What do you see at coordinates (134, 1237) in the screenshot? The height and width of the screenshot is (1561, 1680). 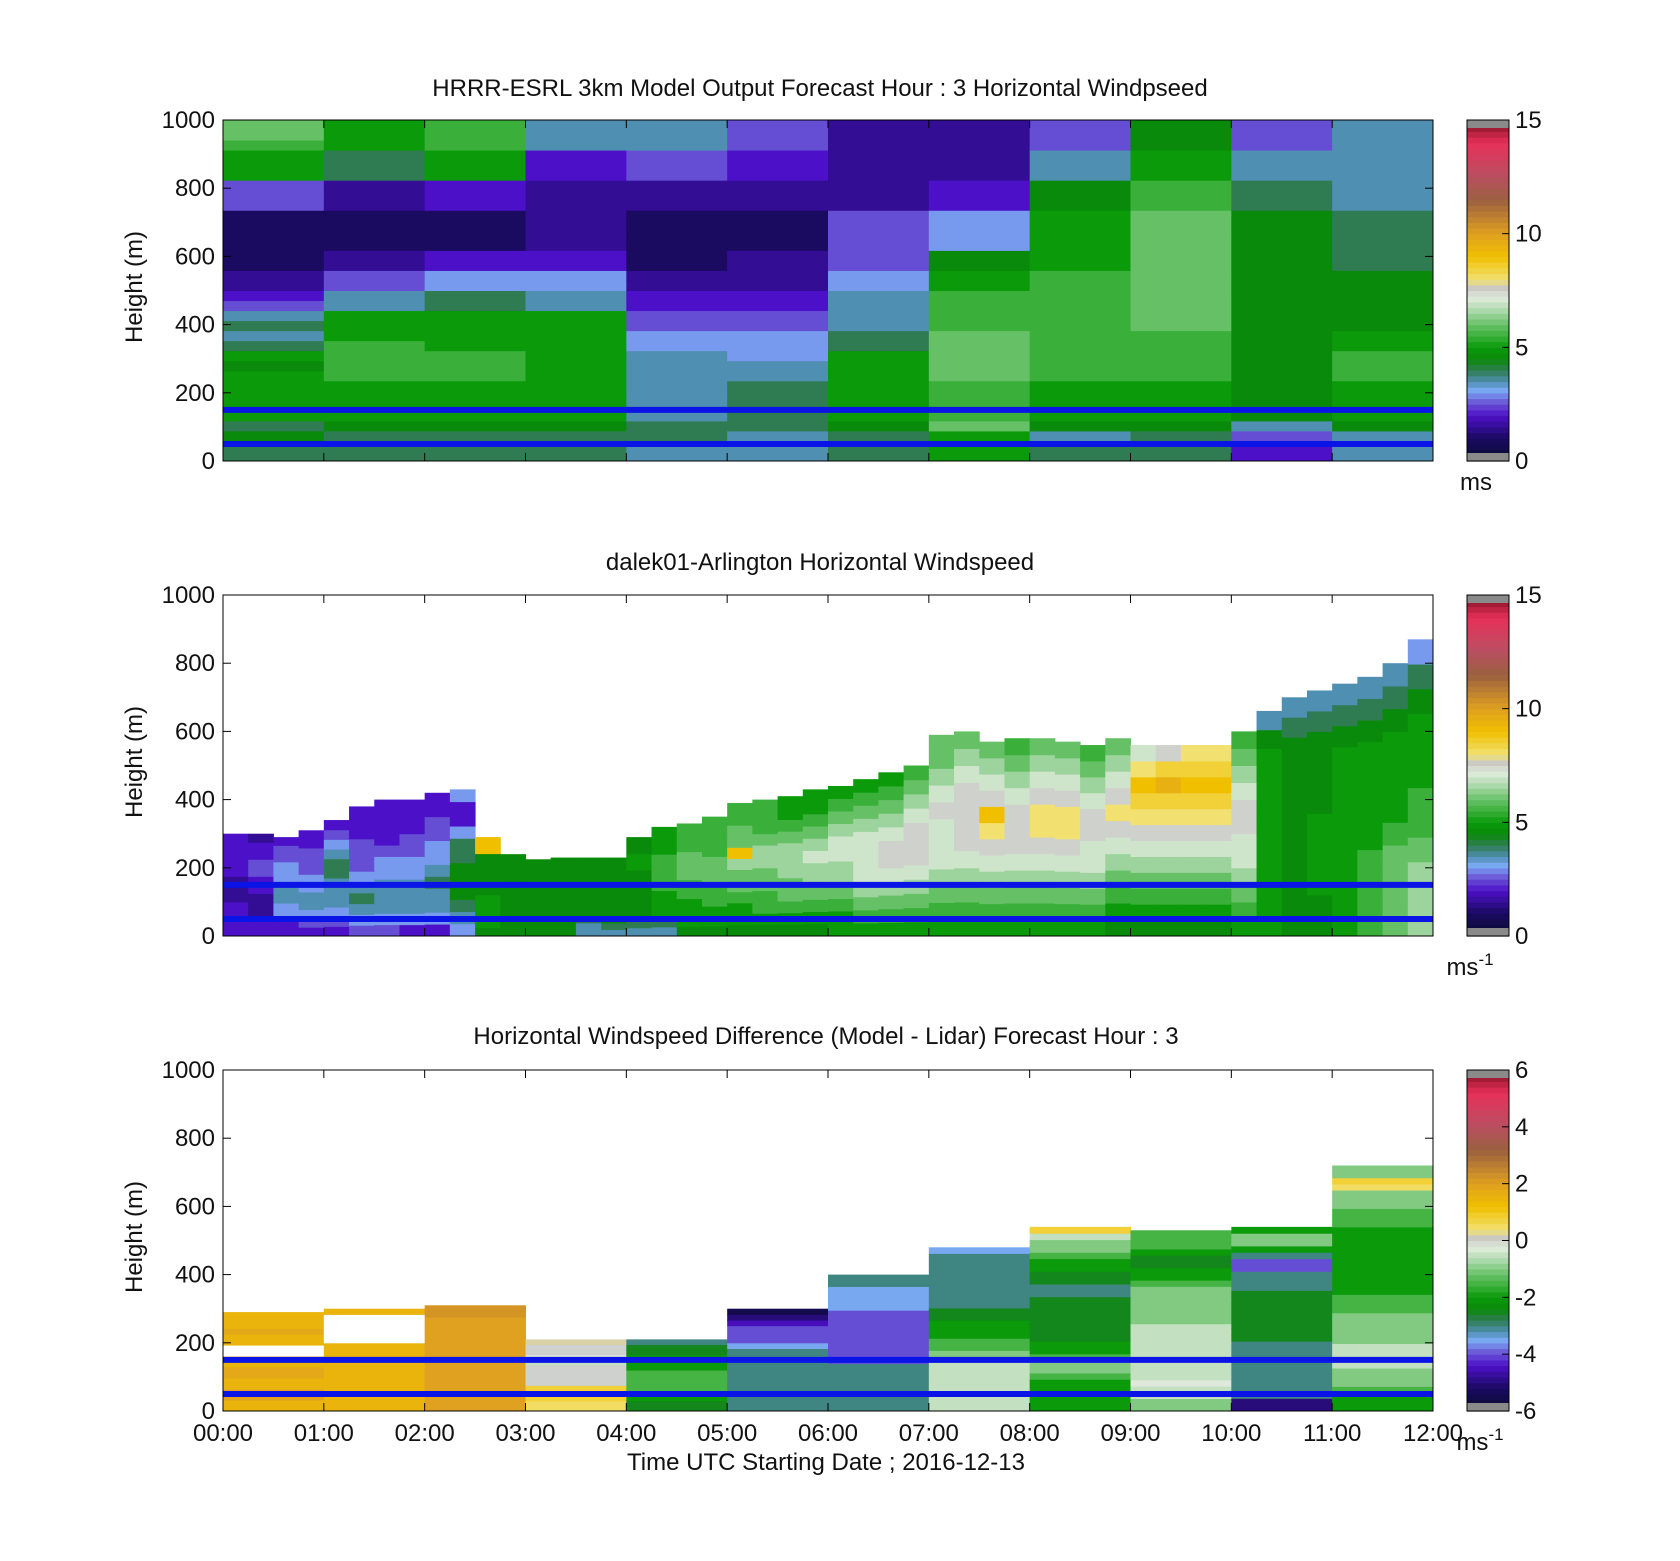 I see `y-axis-label: Height (m)` at bounding box center [134, 1237].